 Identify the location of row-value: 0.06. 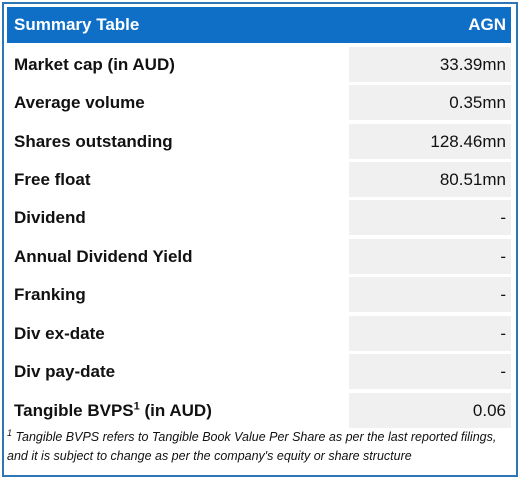
(489, 410).